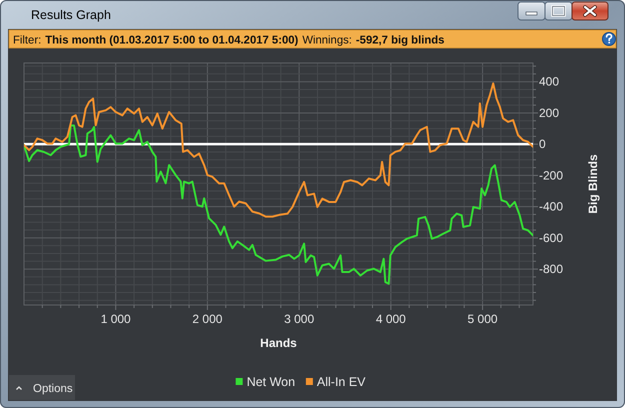 The width and height of the screenshot is (625, 408). What do you see at coordinates (551, 269) in the screenshot?
I see `y-tick-label: -800` at bounding box center [551, 269].